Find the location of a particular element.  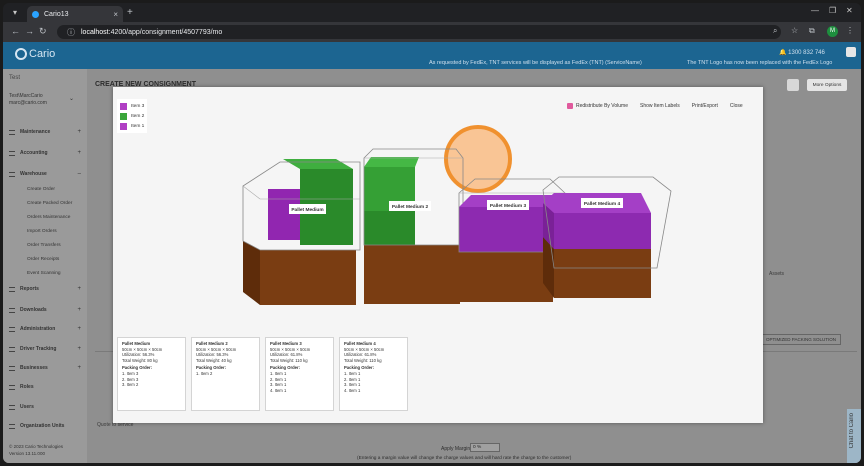

packing-order-entry: 1. Item 2 is located at coordinates (204, 373).